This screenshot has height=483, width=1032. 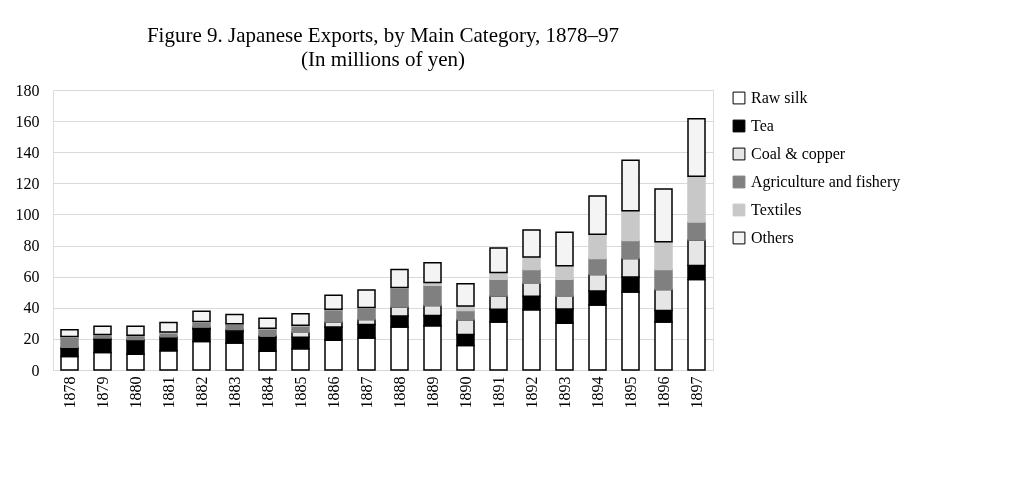 What do you see at coordinates (531, 392) in the screenshot?
I see `x-tick-label: 1892` at bounding box center [531, 392].